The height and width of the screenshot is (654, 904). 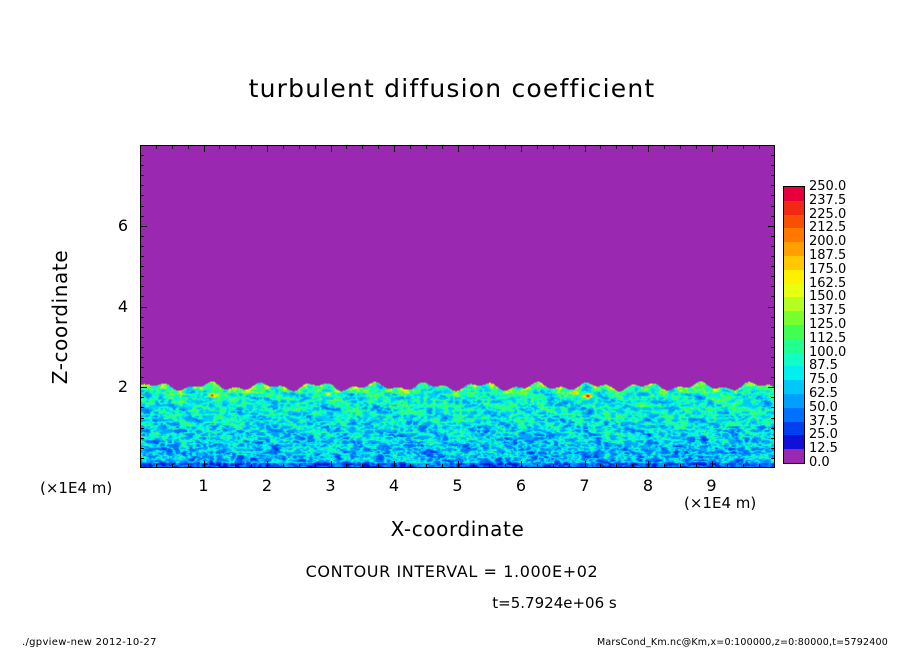 I want to click on y-tick-label: 6, so click(x=122, y=225).